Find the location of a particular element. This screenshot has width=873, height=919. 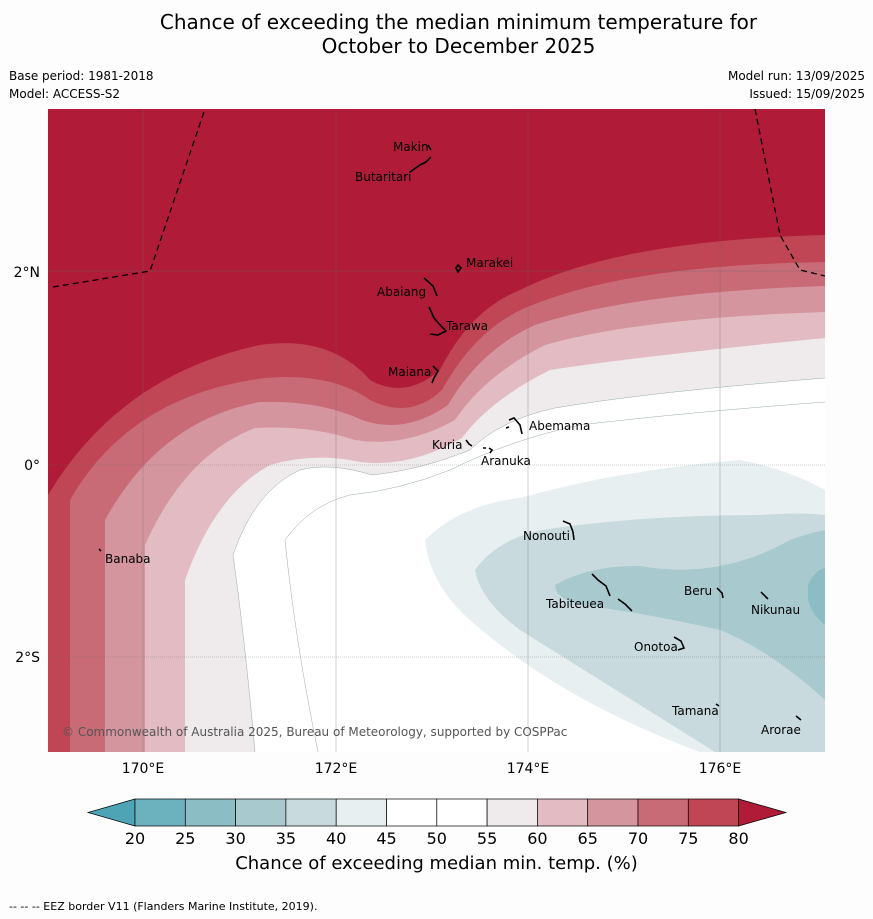

latitude-labels: 2°N 0° 2°S is located at coordinates (27, 465).